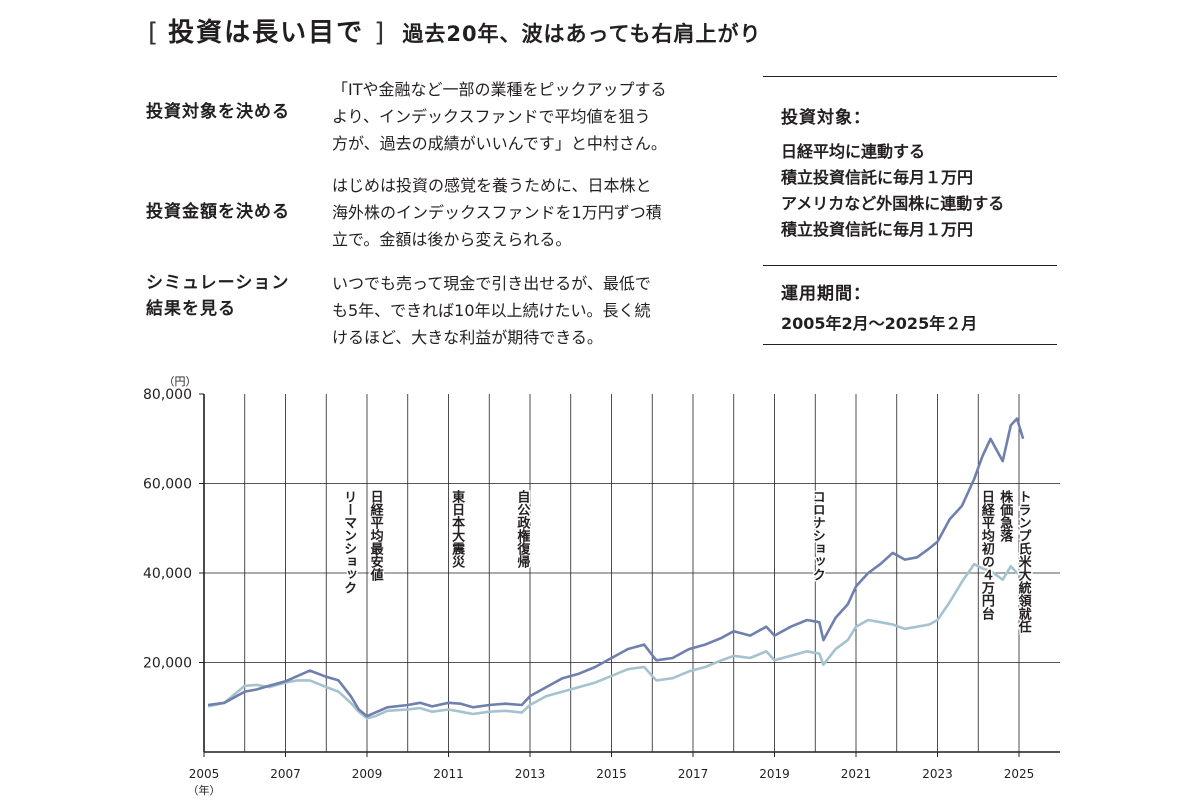 Image resolution: width=1200 pixels, height=800 pixels. Describe the element at coordinates (611, 774) in the screenshot. I see `x-tick-label: 2015` at that location.